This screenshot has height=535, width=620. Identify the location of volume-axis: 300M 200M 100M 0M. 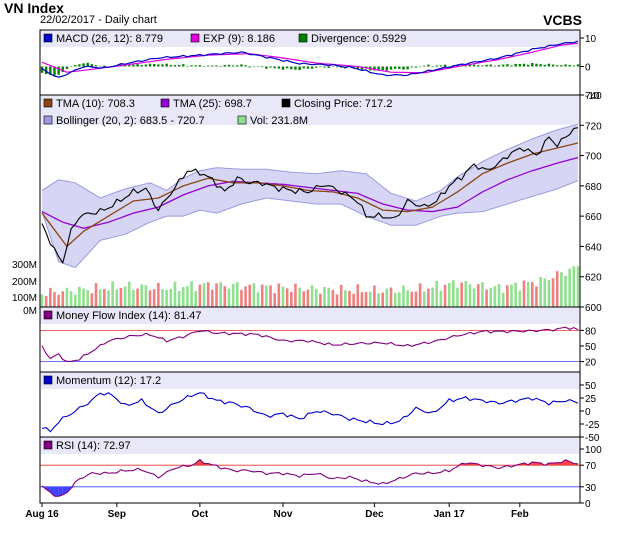
(24, 288).